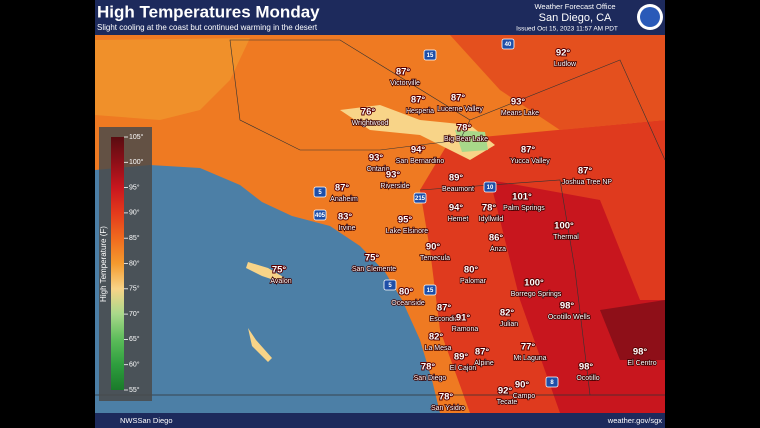  Describe the element at coordinates (146, 420) in the screenshot. I see `social: NWSSan Diego` at that location.